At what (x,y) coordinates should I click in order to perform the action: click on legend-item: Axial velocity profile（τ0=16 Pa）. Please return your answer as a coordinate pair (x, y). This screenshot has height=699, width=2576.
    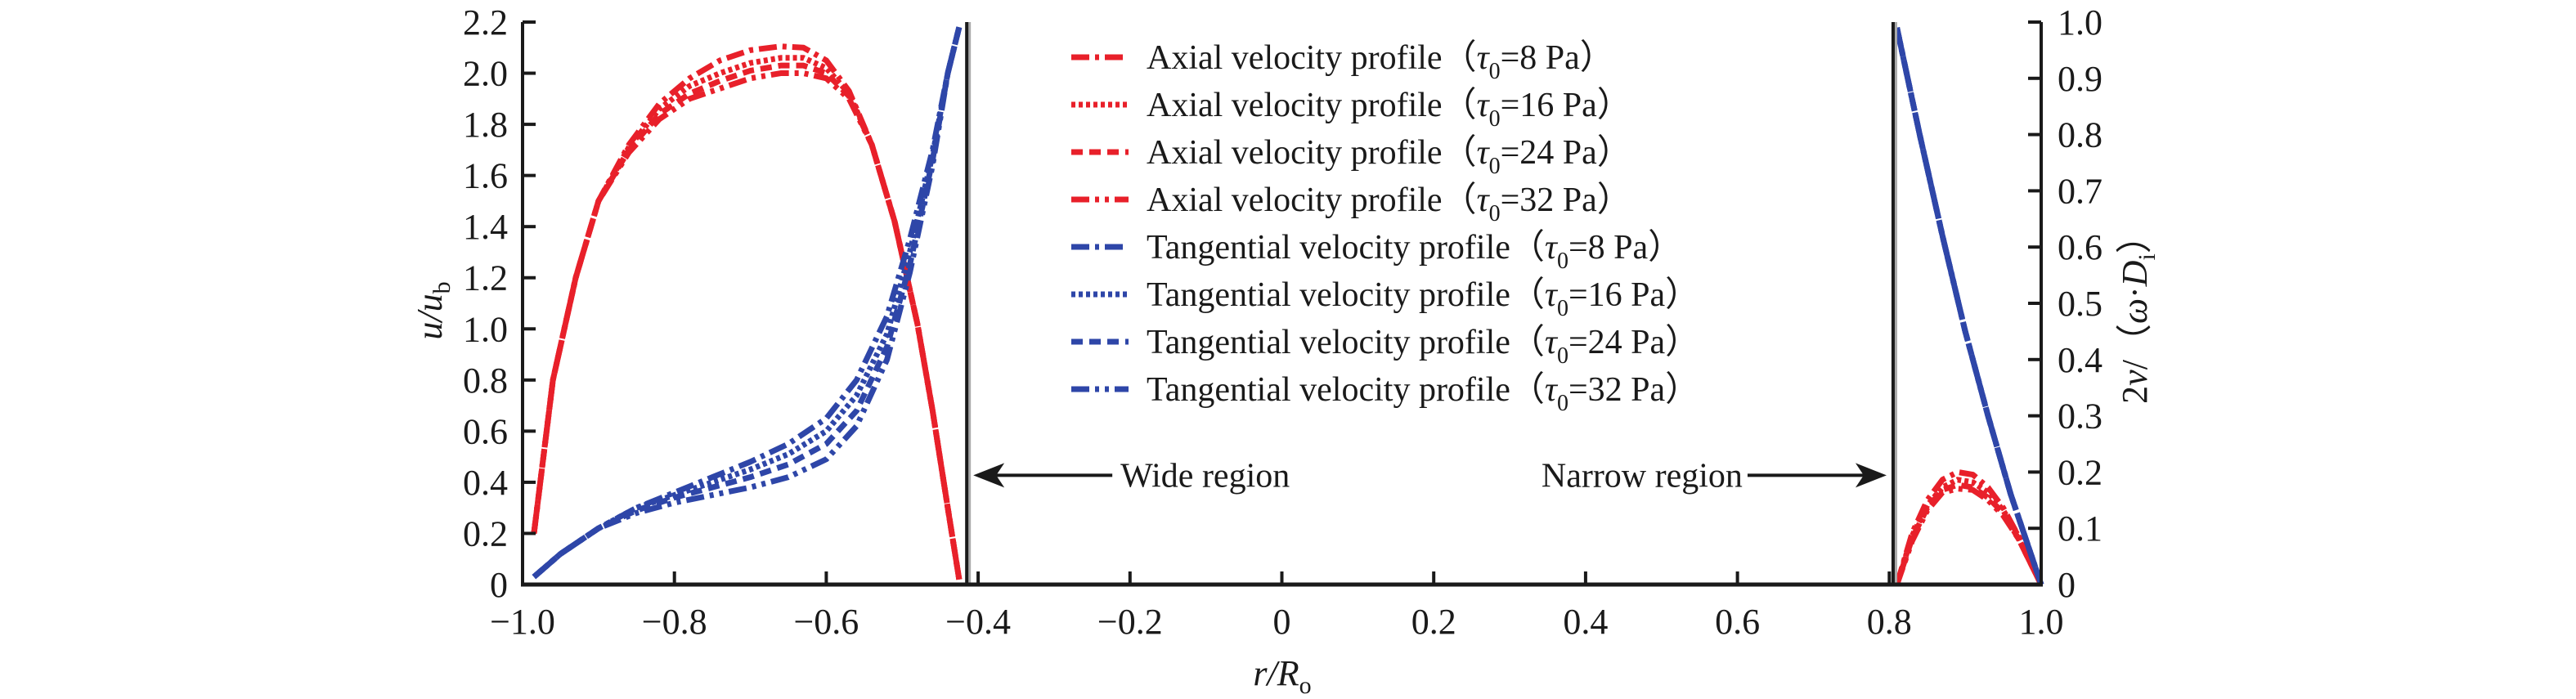
    Looking at the image, I should click on (1351, 110).